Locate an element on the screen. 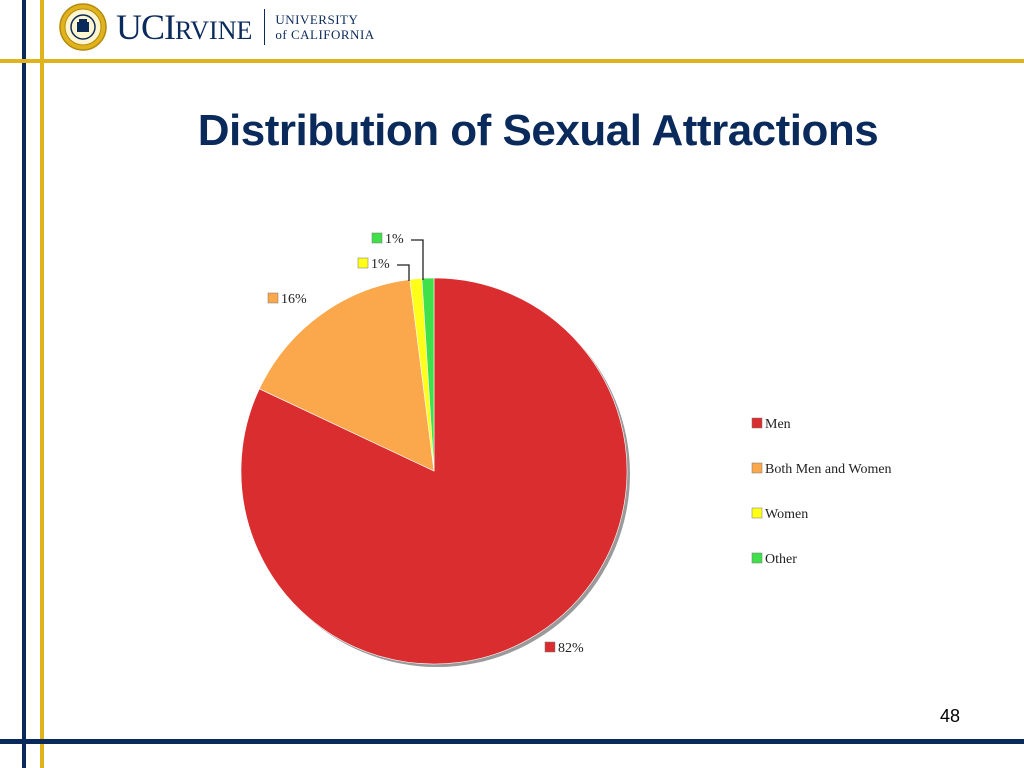 Image resolution: width=1024 pixels, height=768 pixels. svg-text: 82% is located at coordinates (571, 648).